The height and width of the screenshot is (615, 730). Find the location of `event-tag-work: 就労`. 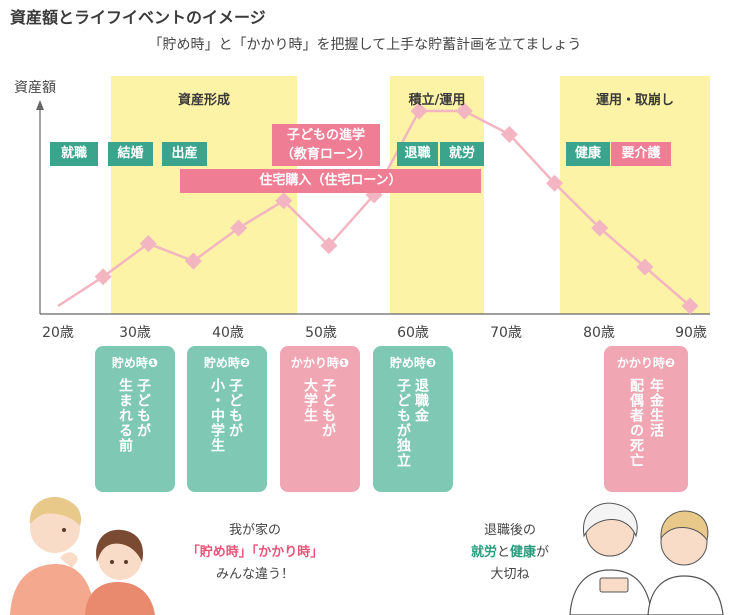

event-tag-work: 就労 is located at coordinates (462, 154).